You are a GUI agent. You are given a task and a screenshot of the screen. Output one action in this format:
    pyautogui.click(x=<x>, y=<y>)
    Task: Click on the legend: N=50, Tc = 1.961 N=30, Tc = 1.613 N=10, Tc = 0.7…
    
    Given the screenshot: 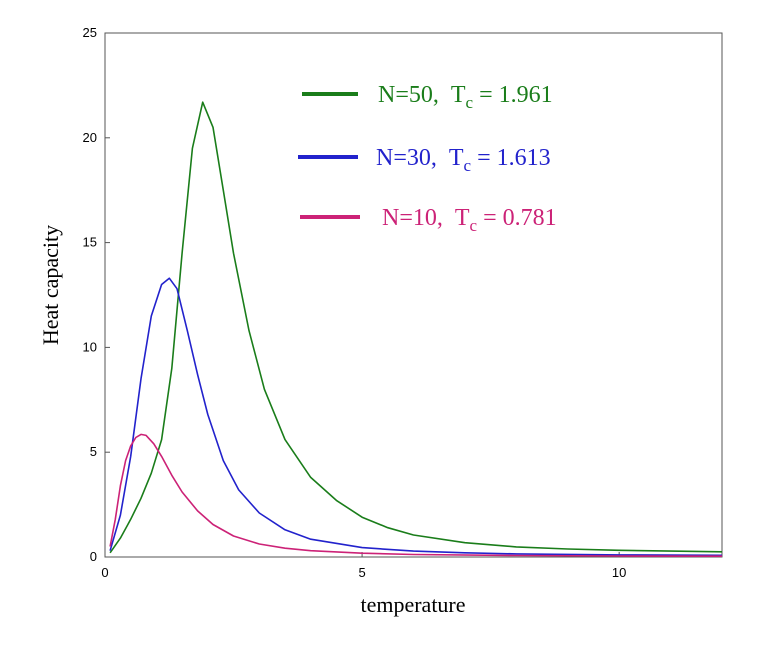 What is the action you would take?
    pyautogui.click(x=427, y=158)
    